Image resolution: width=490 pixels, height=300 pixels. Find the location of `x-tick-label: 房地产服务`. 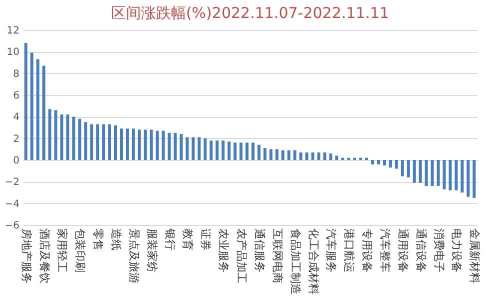

x-tick-label: 房地产服务 is located at coordinates (26, 256).